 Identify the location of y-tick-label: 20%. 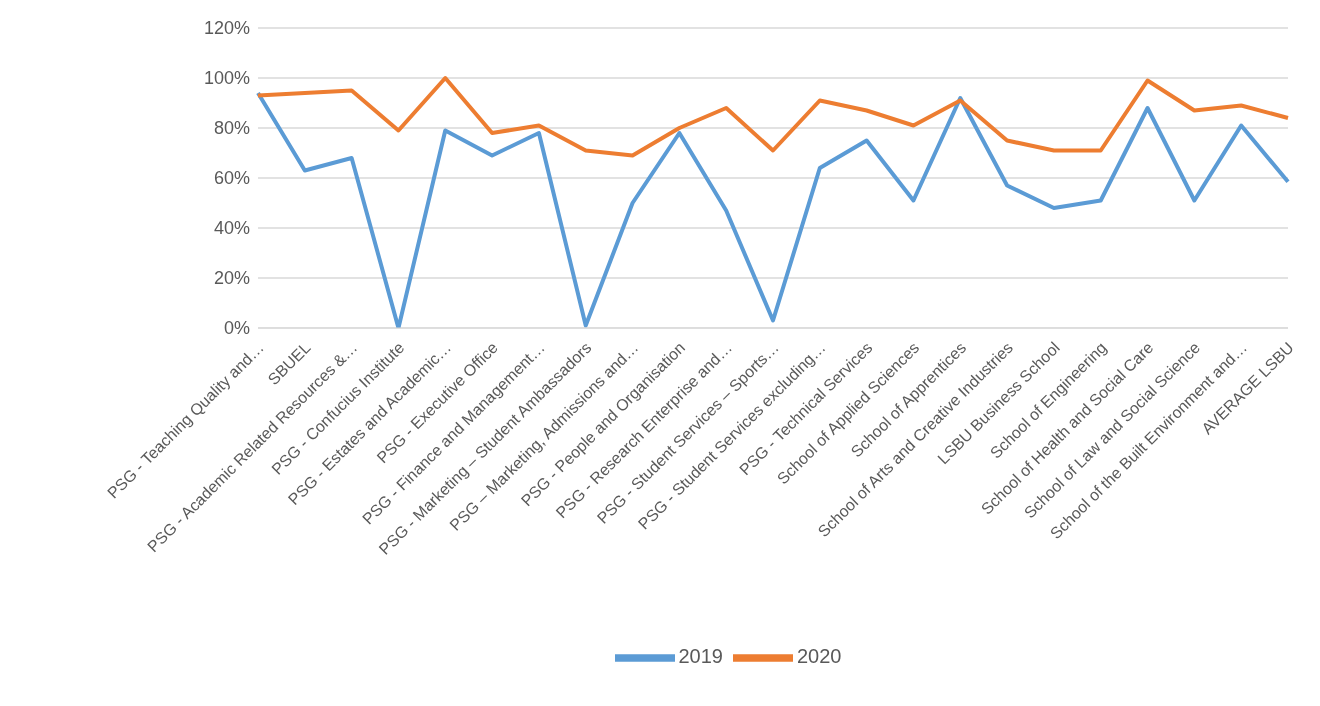
(231, 278).